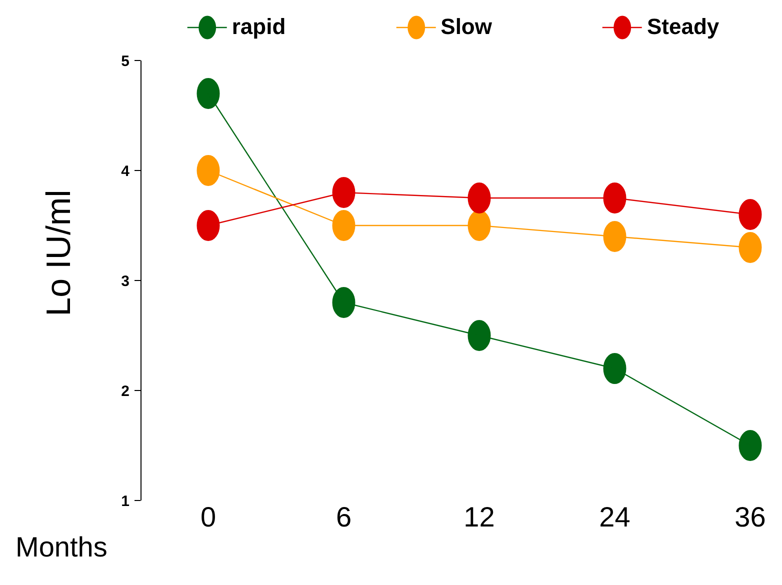 The image size is (782, 585). Describe the element at coordinates (125, 61) in the screenshot. I see `y-tick-label: 5` at that location.